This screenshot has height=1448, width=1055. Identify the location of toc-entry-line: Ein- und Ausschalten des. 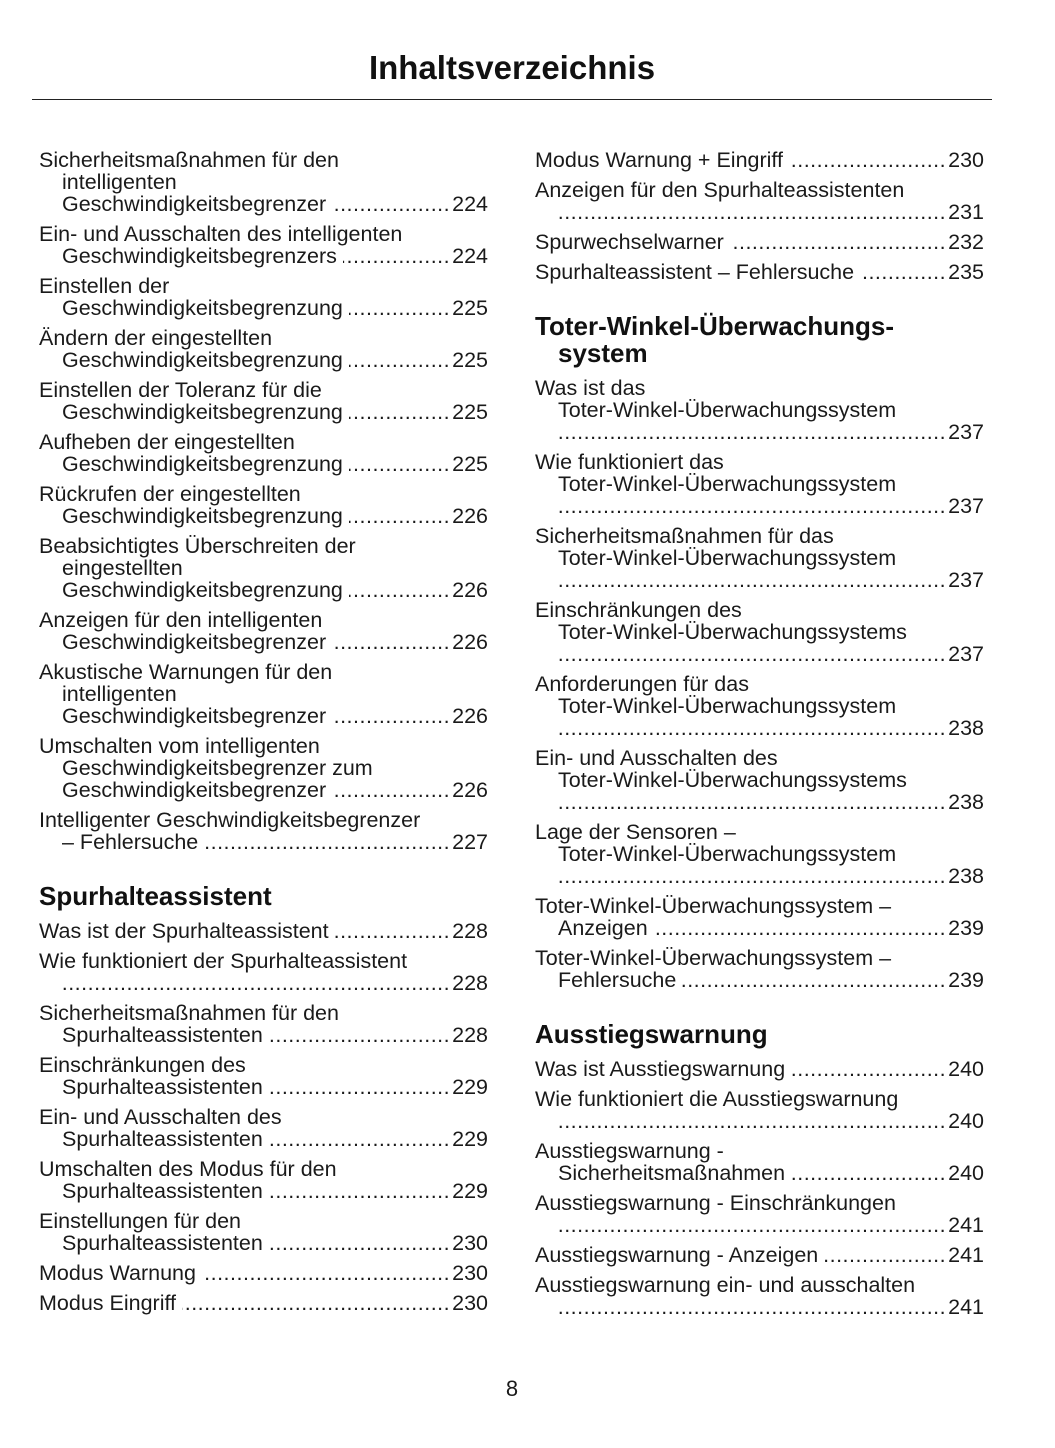
(759, 758).